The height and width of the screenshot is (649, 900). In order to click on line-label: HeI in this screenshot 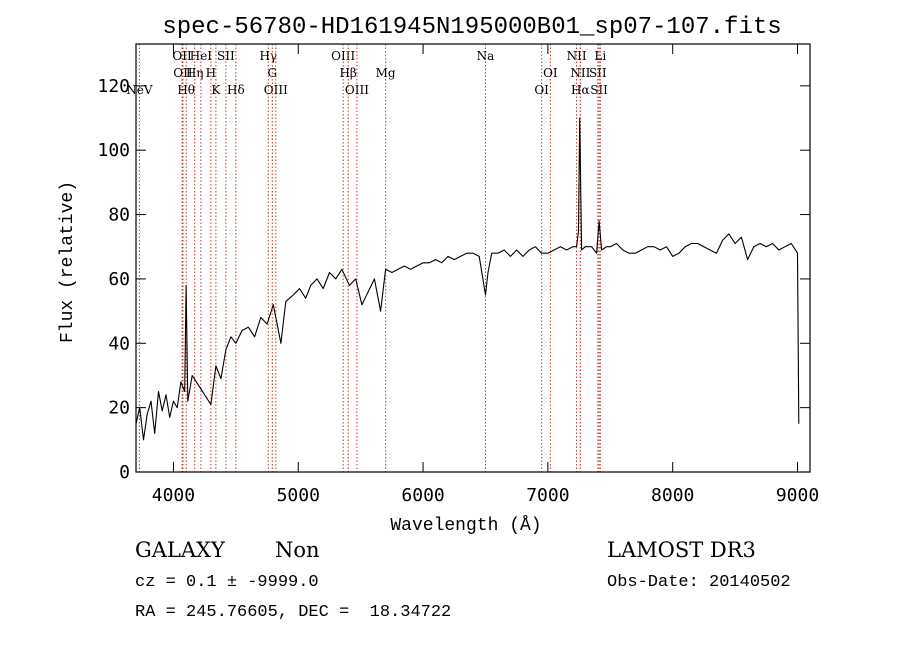, I will do `click(201, 56)`.